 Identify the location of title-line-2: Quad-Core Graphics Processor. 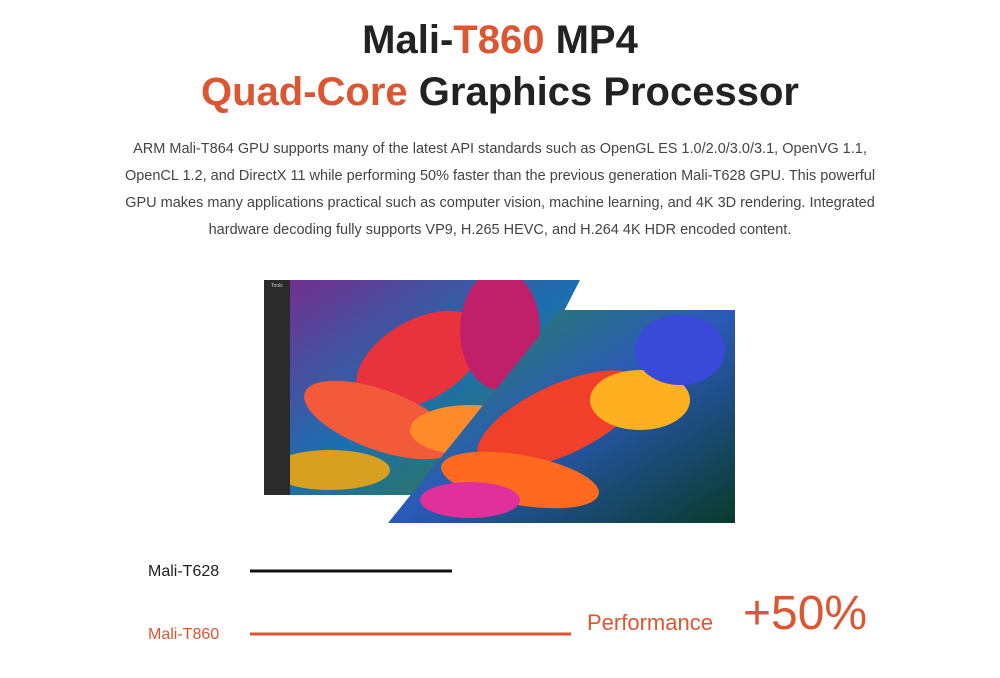
(500, 92).